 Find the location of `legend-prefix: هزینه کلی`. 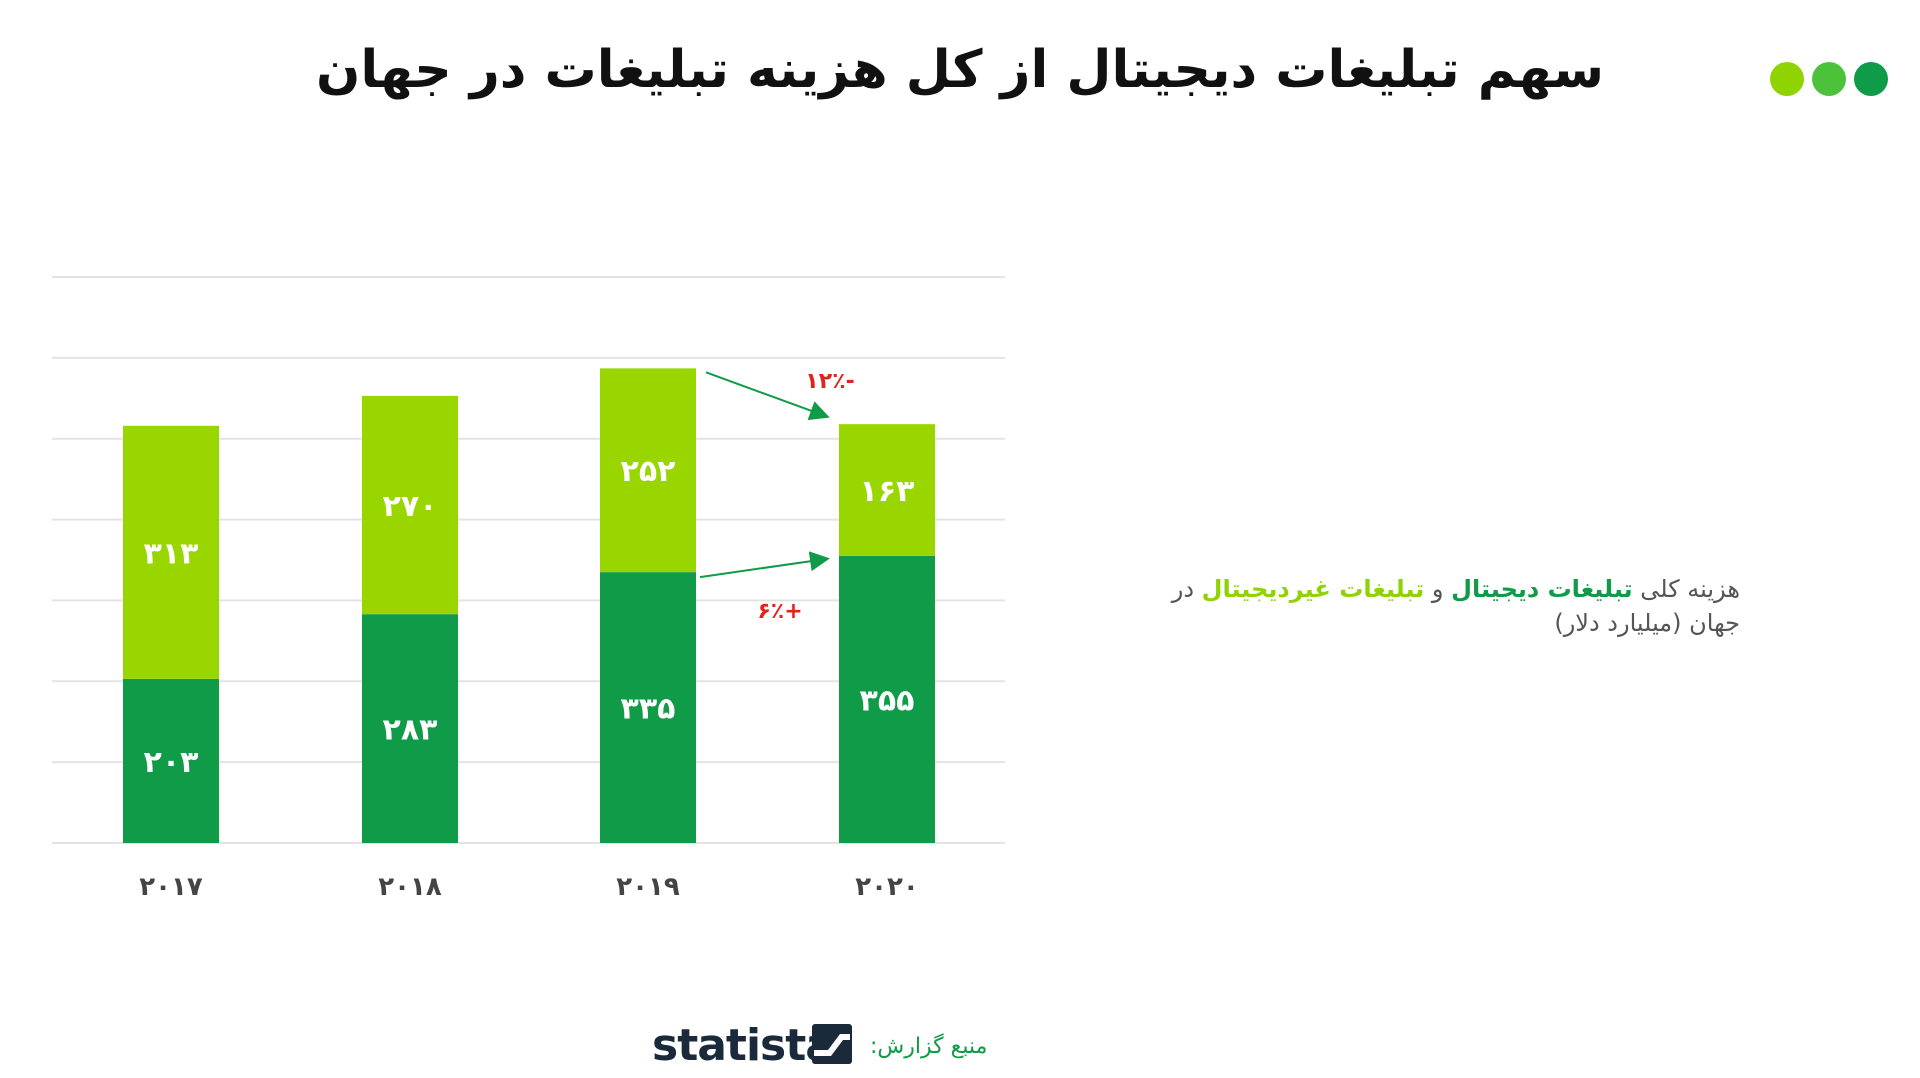

legend-prefix: هزینه کلی is located at coordinates (1690, 589).